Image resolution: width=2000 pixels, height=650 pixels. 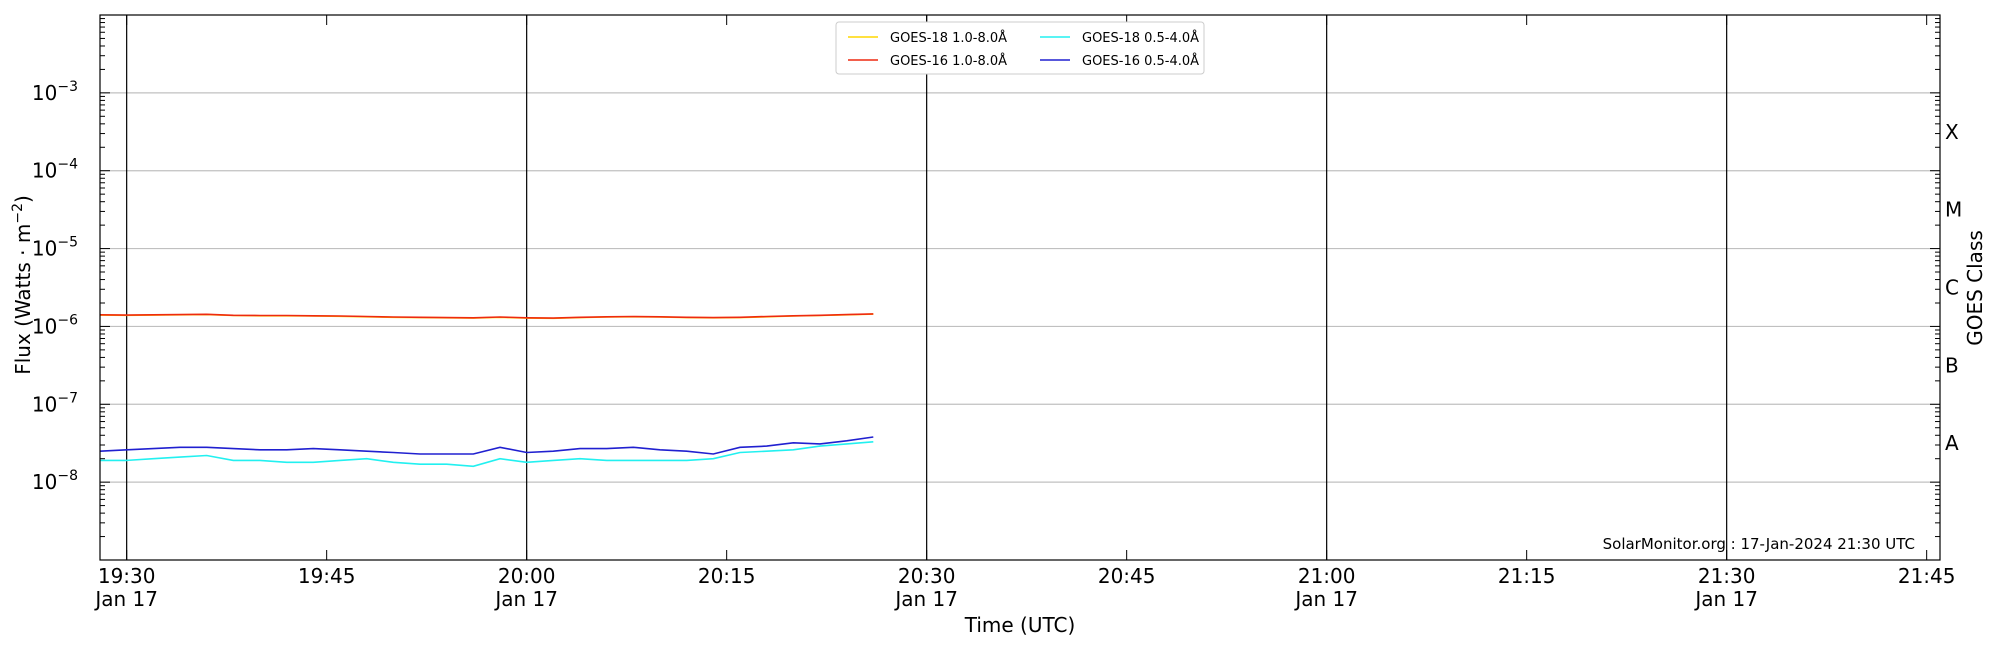 I want to click on legend-box, so click(x=1020, y=48).